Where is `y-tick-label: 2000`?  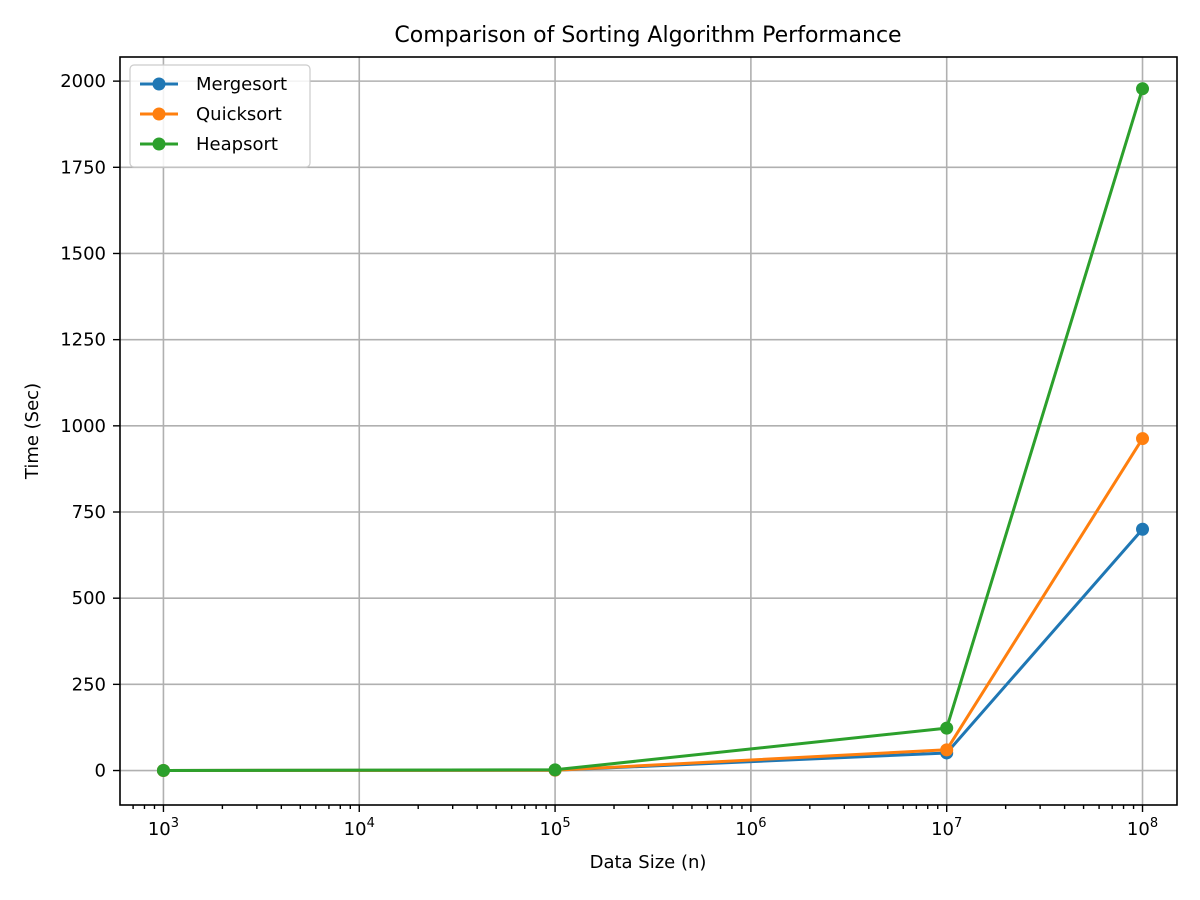 y-tick-label: 2000 is located at coordinates (83, 81).